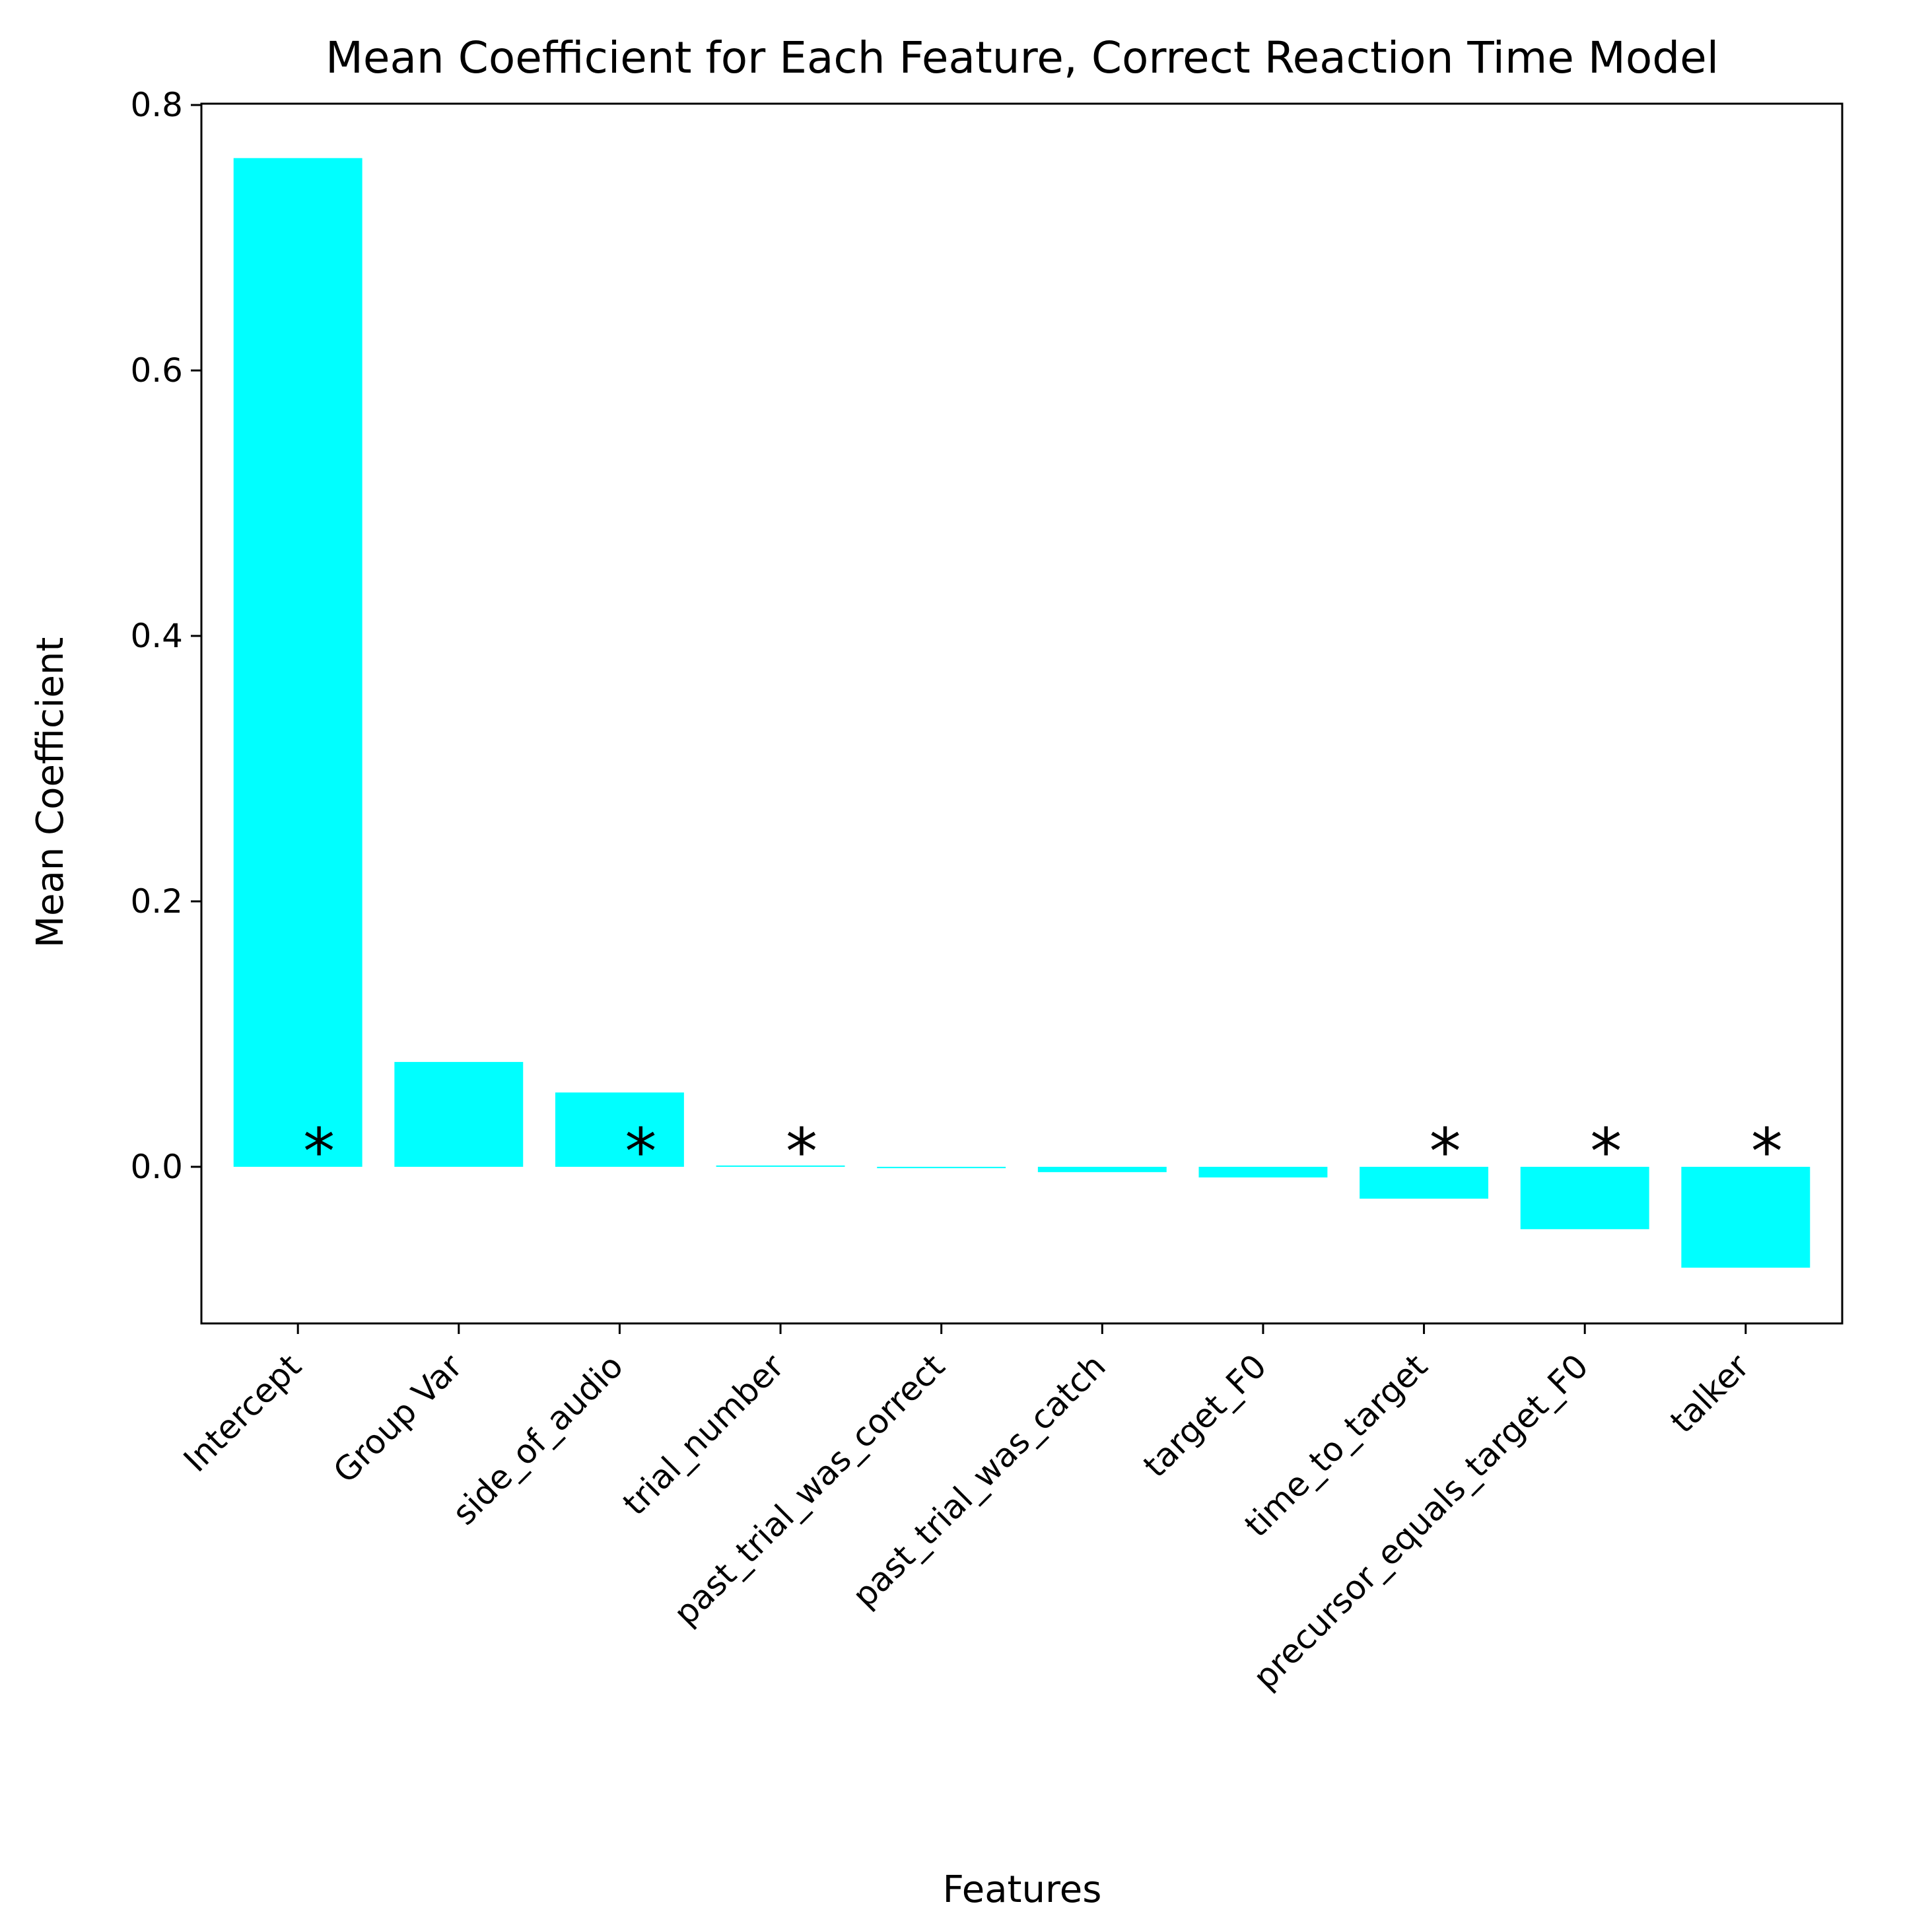 The image size is (1932, 1931). What do you see at coordinates (297, 663) in the screenshot?
I see `bar-intercept` at bounding box center [297, 663].